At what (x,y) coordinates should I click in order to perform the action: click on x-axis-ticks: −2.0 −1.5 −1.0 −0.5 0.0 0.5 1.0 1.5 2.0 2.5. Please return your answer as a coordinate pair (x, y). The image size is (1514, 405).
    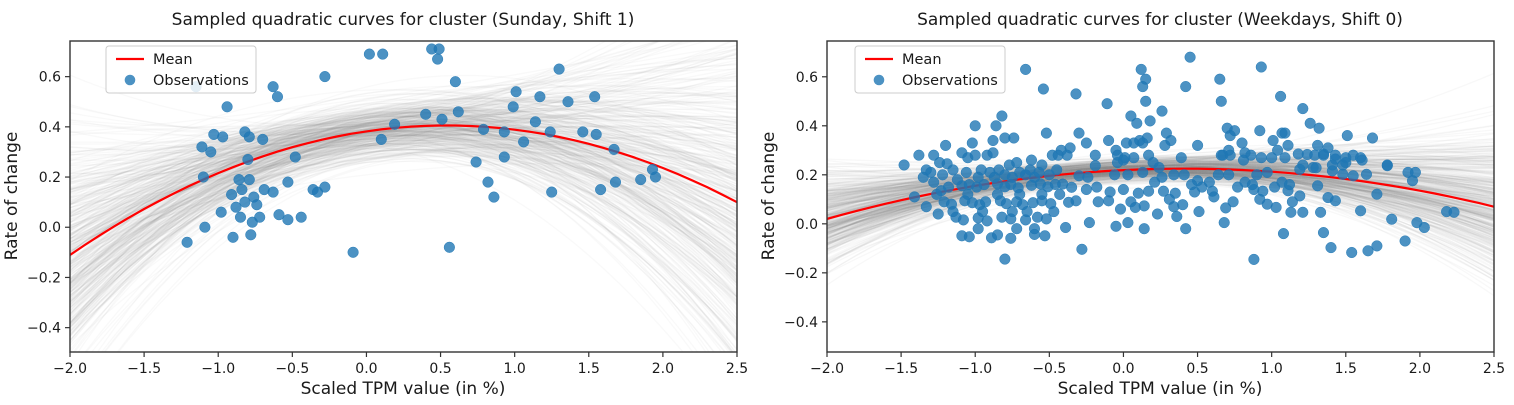
    Looking at the image, I should click on (400, 364).